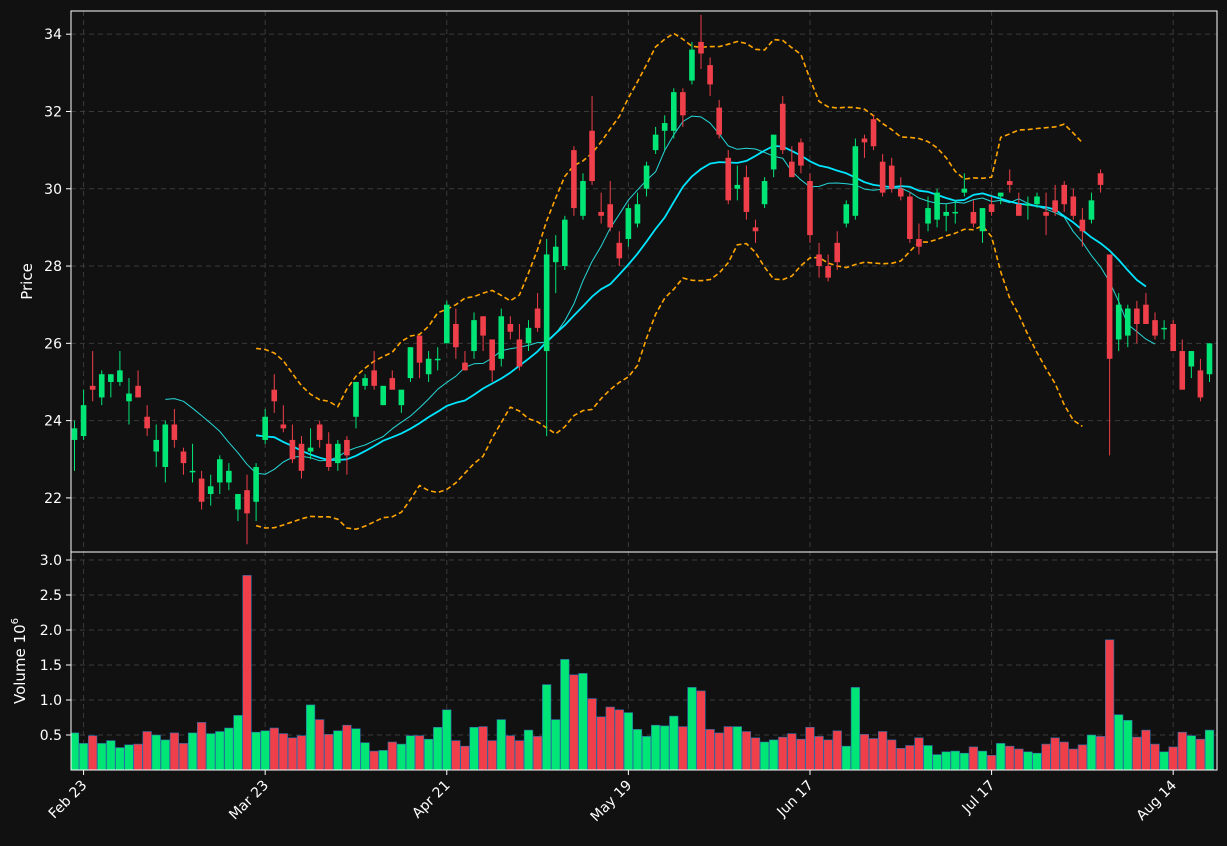 This screenshot has width=1227, height=846. I want to click on price-tick-label: 22, so click(53, 499).